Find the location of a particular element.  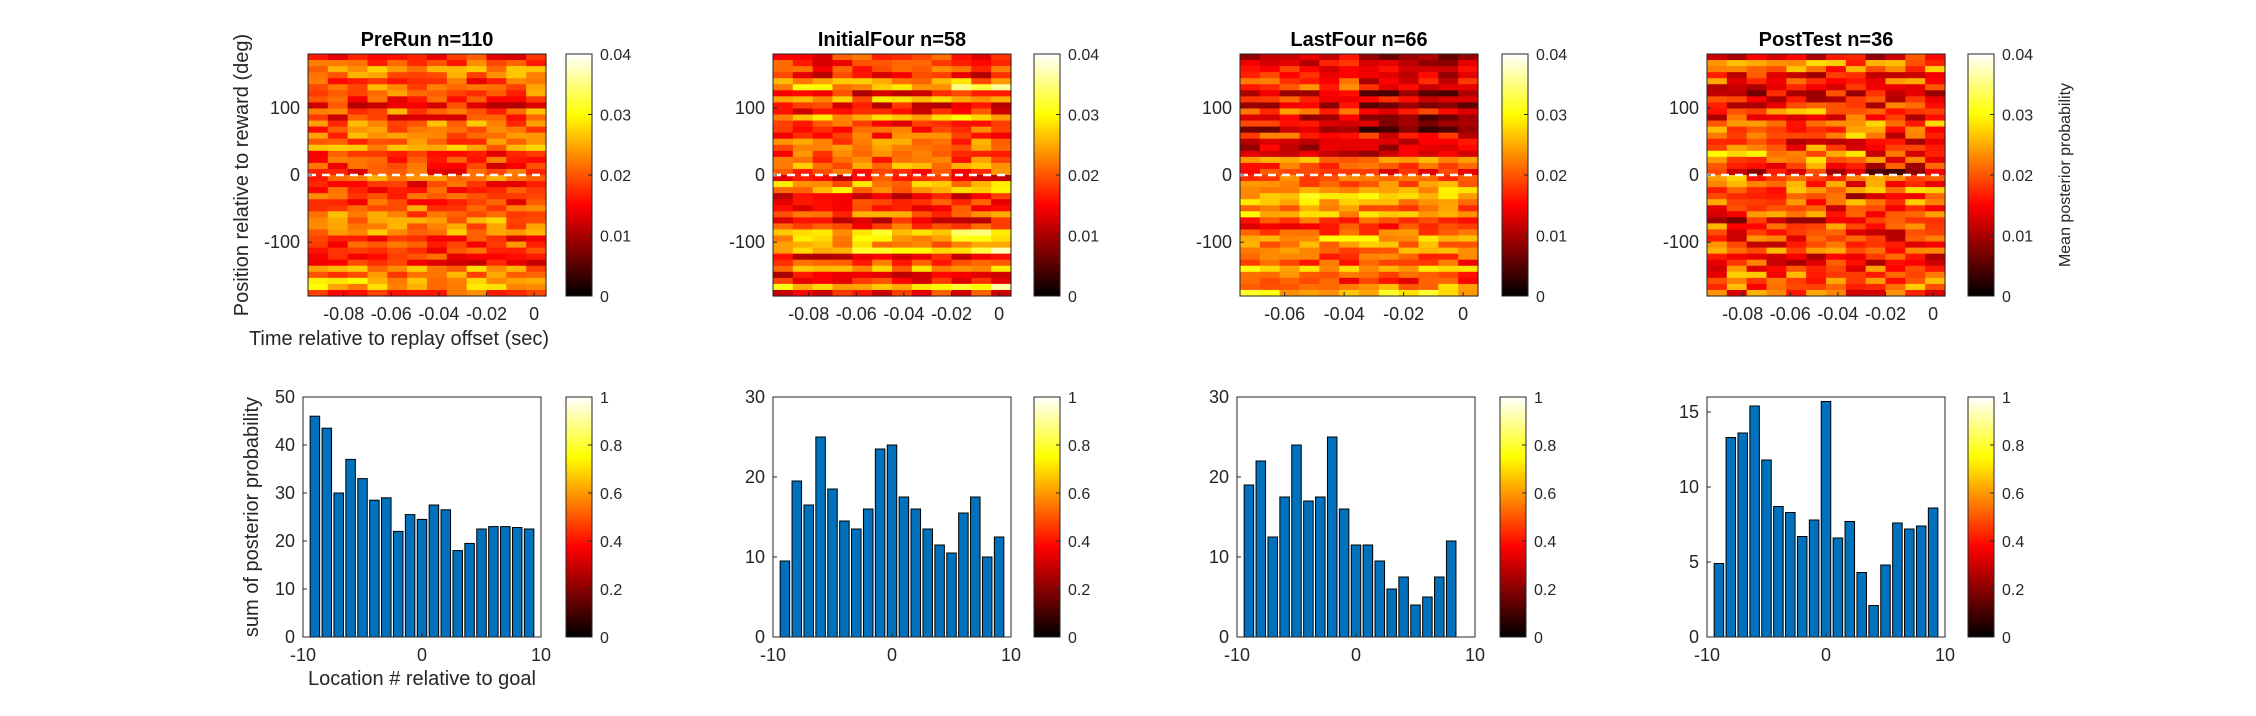

x-axis-label: Location # relative to goal is located at coordinates (422, 679).